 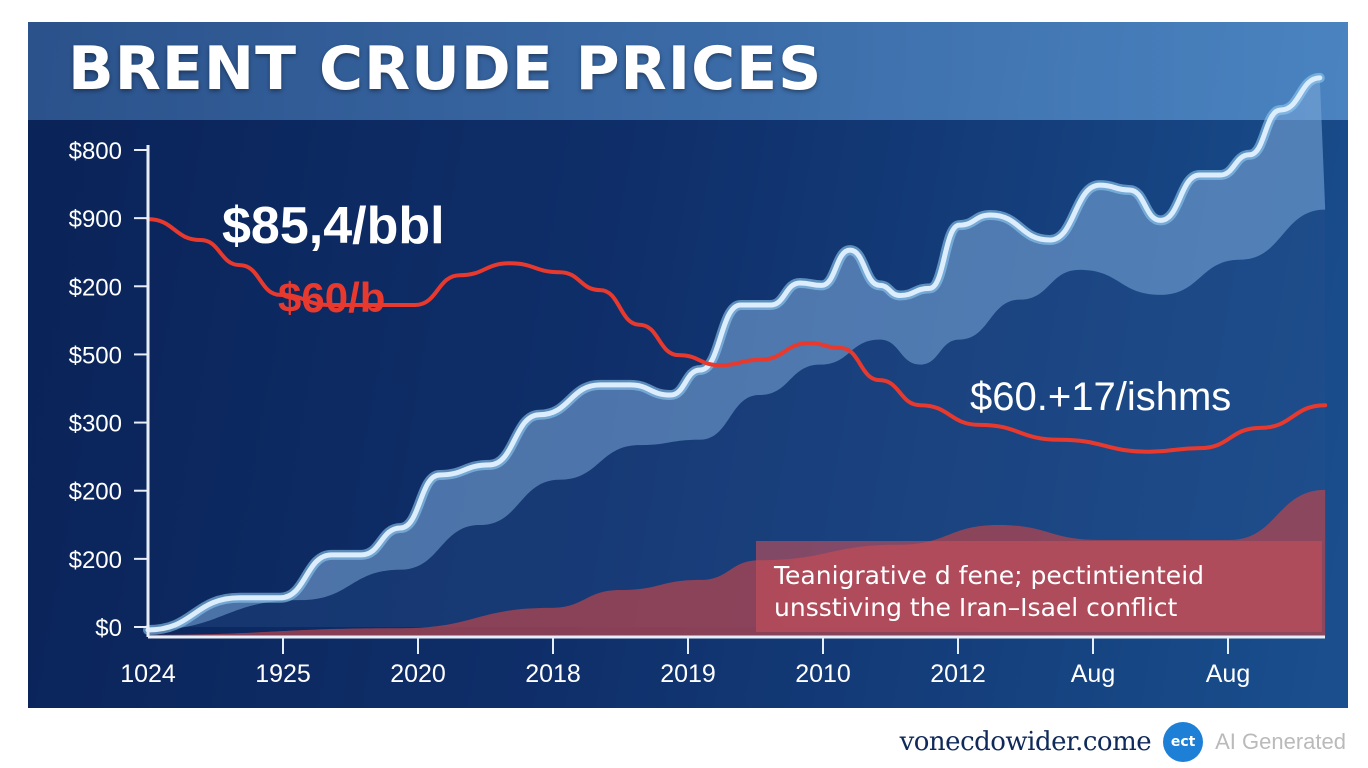 What do you see at coordinates (108, 628) in the screenshot?
I see `y-tick-label: $0` at bounding box center [108, 628].